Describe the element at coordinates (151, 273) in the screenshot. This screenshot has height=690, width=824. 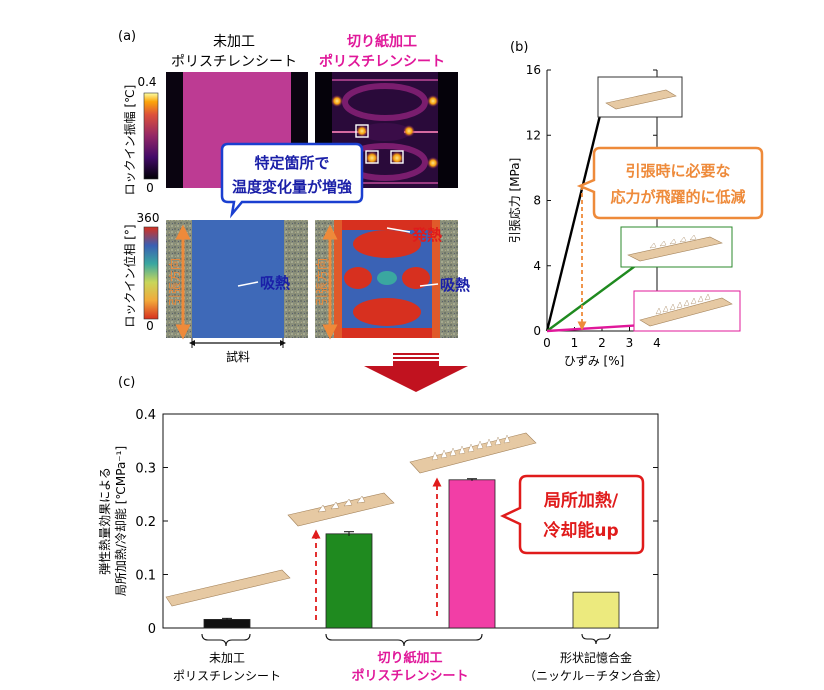
I see `phase-colorbar` at that location.